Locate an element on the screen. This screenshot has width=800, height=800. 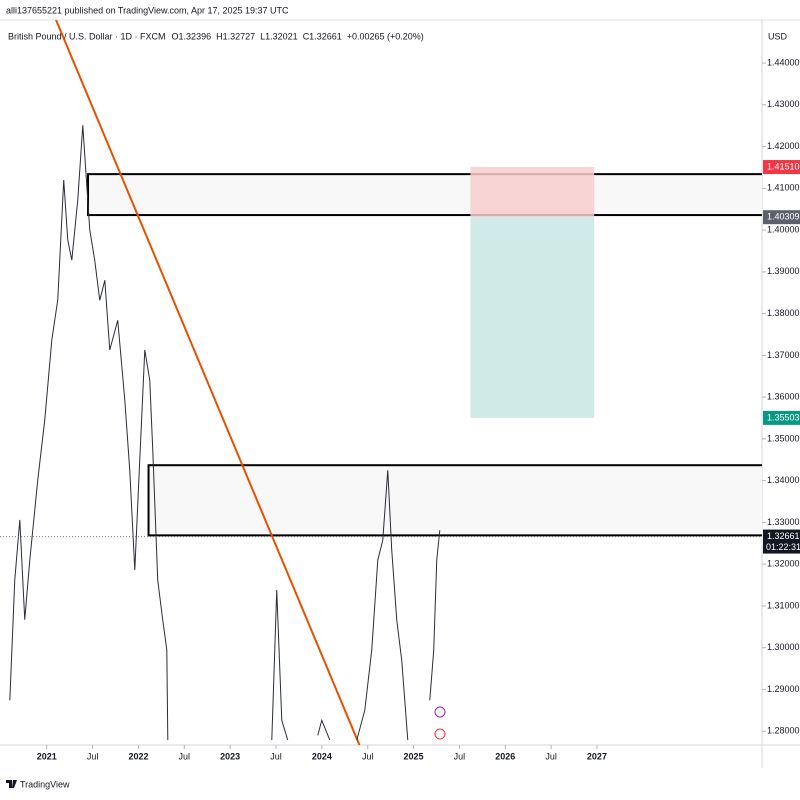
y-tick-label: 1.38000 is located at coordinates (783, 313).